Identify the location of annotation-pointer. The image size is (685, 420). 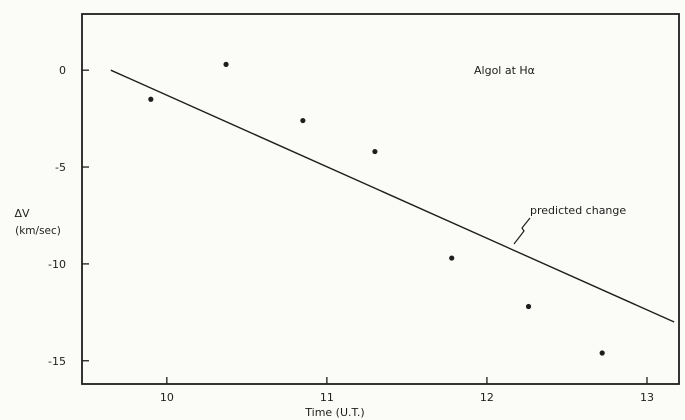
(522, 231).